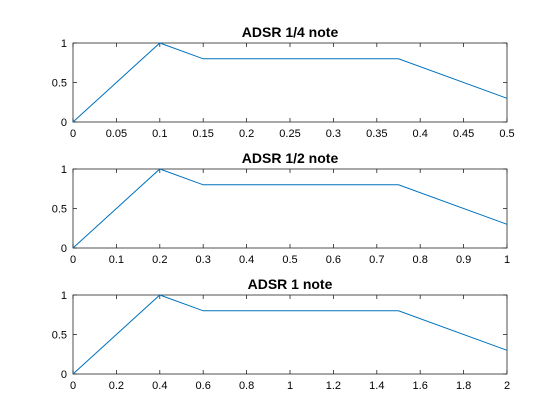 The width and height of the screenshot is (560, 420). I want to click on x-tick-label: 1.4, so click(376, 386).